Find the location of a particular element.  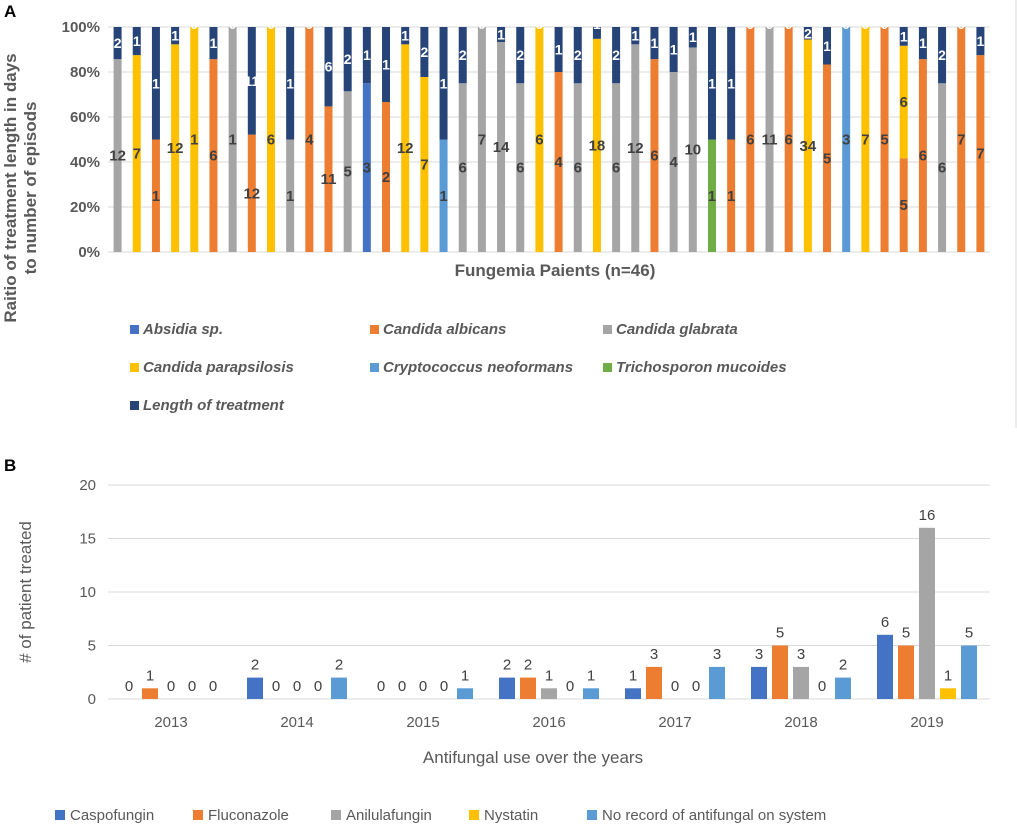

b-data-label: 16 is located at coordinates (927, 515).